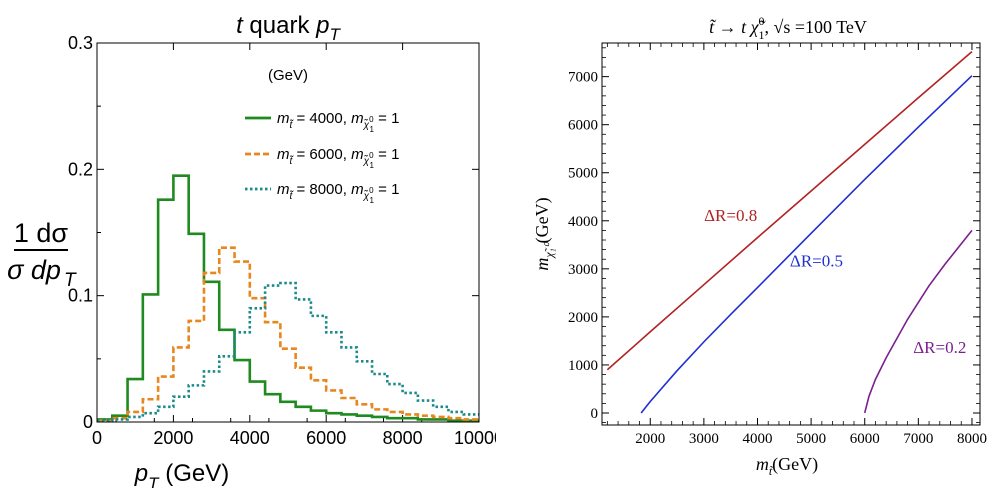  What do you see at coordinates (787, 466) in the screenshot?
I see `right-chart-xlabel: mt̃(GeV)` at bounding box center [787, 466].